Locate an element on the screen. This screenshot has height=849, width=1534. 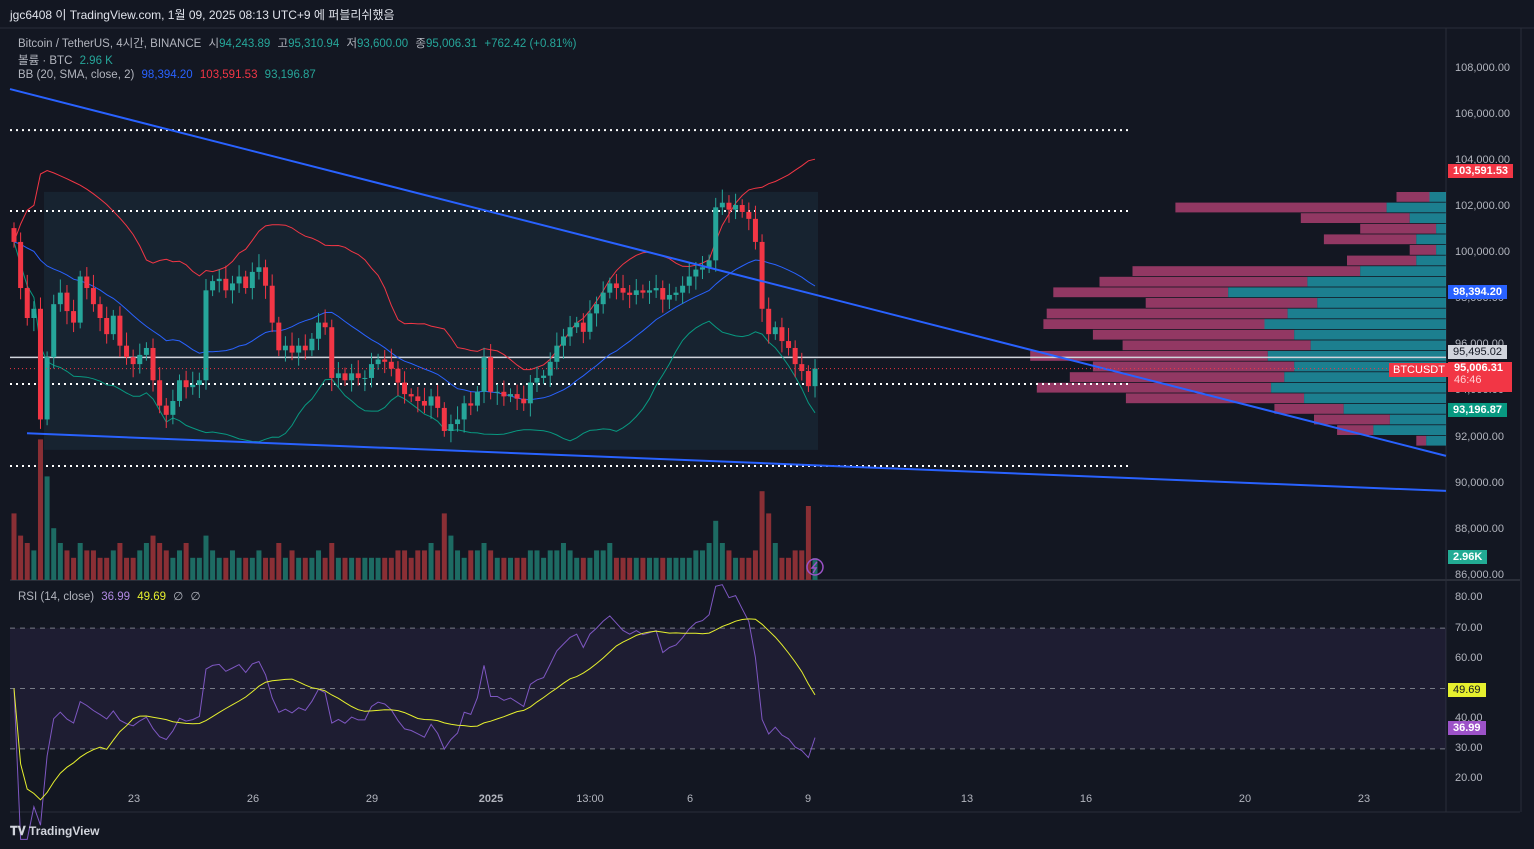
rsi-empty-1: ∅ is located at coordinates (178, 597).